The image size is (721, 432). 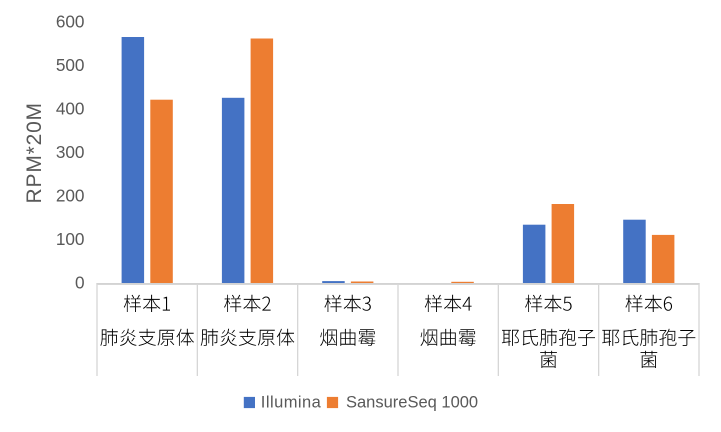 I want to click on svg-text: 300, so click(x=70, y=152).